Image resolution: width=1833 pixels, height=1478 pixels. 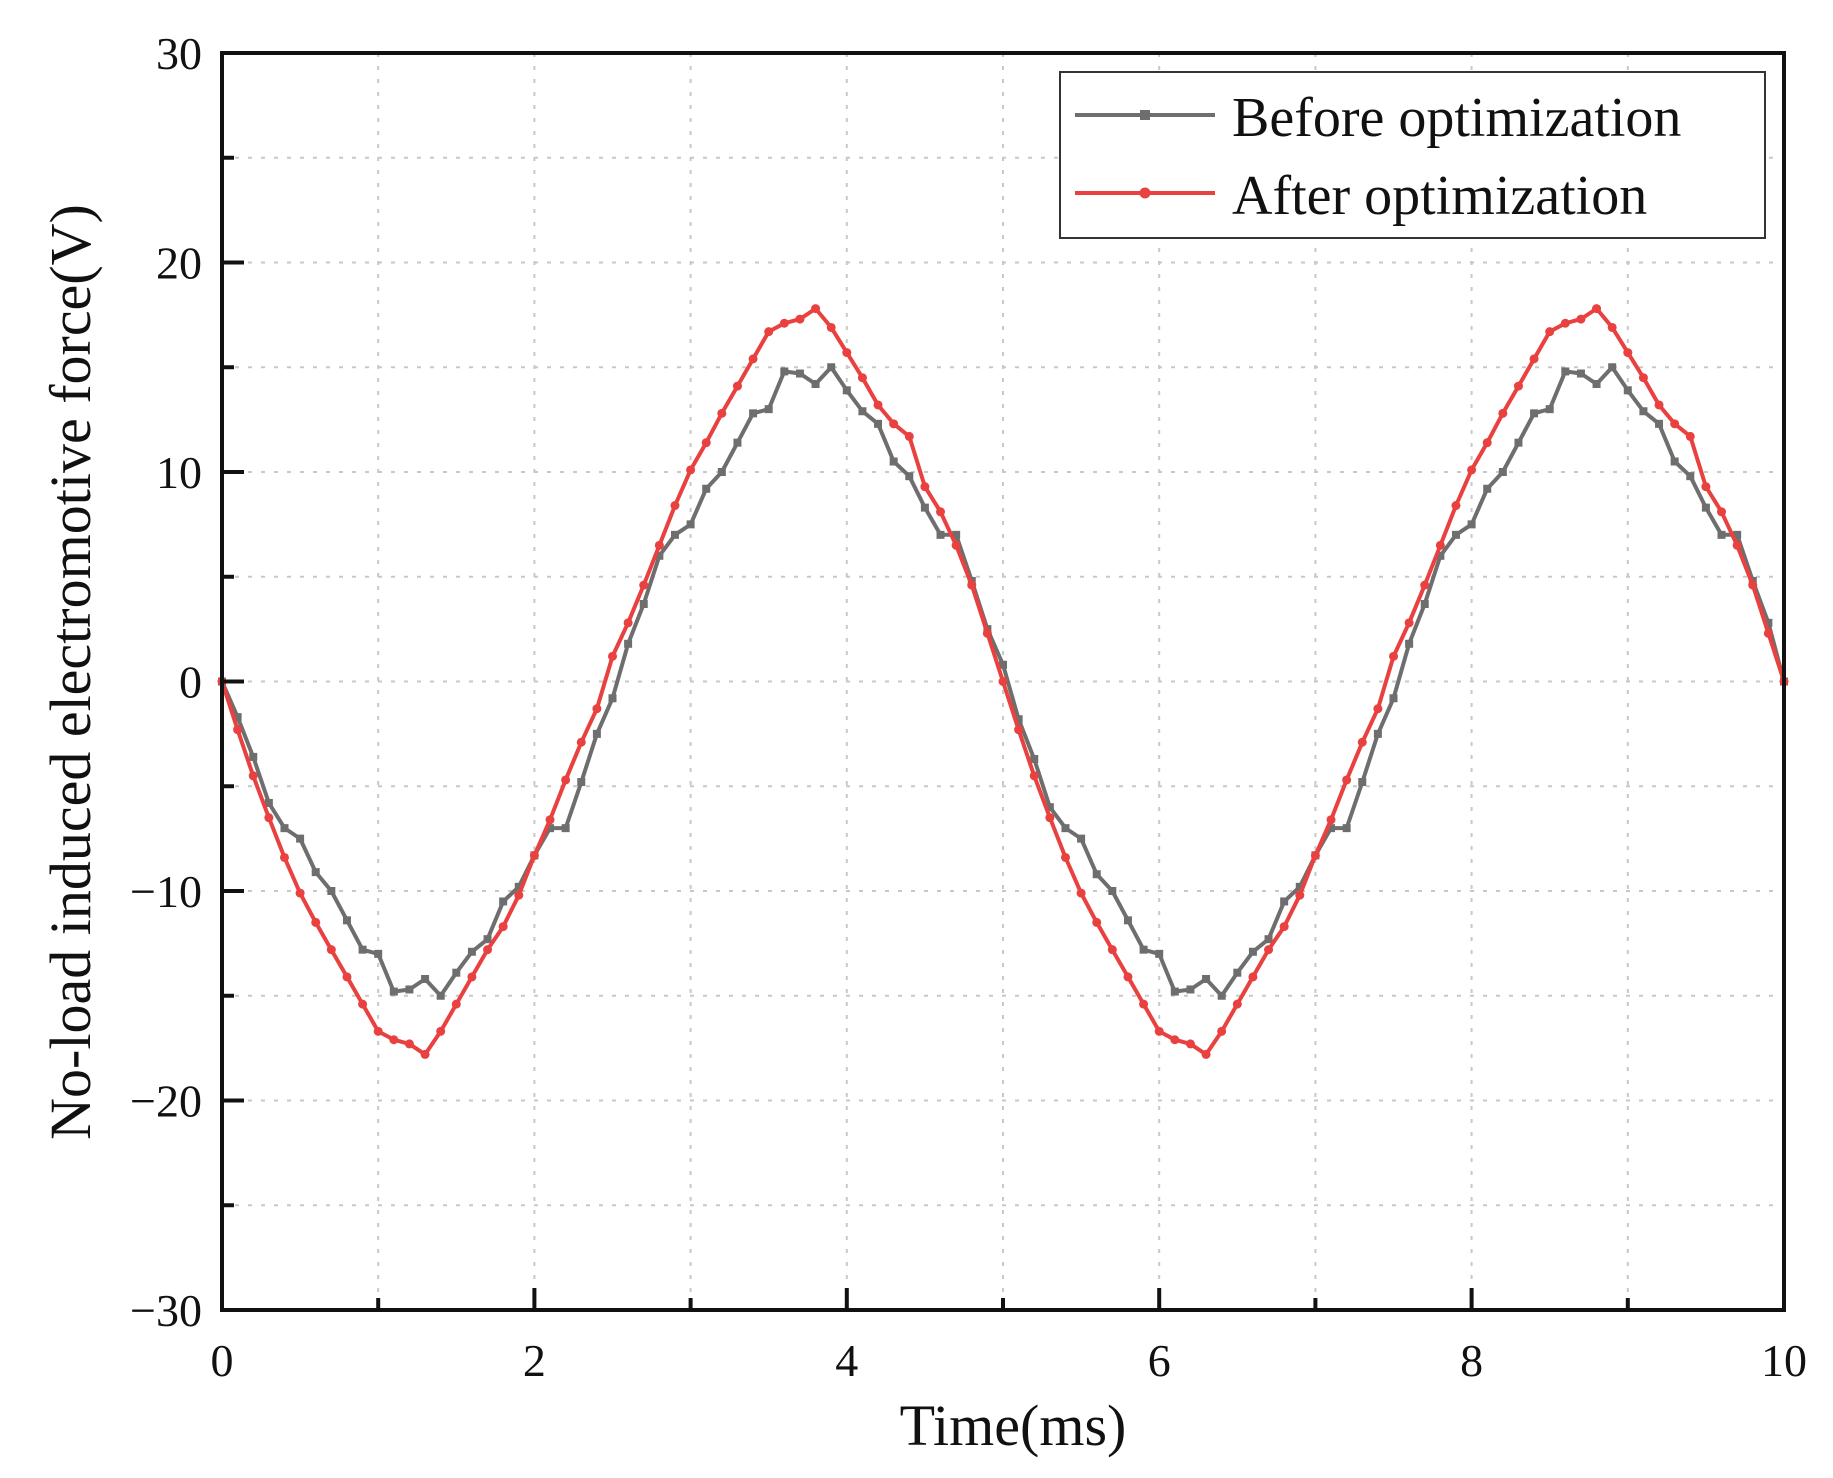 I want to click on x-tick-label: 0, so click(x=222, y=1360).